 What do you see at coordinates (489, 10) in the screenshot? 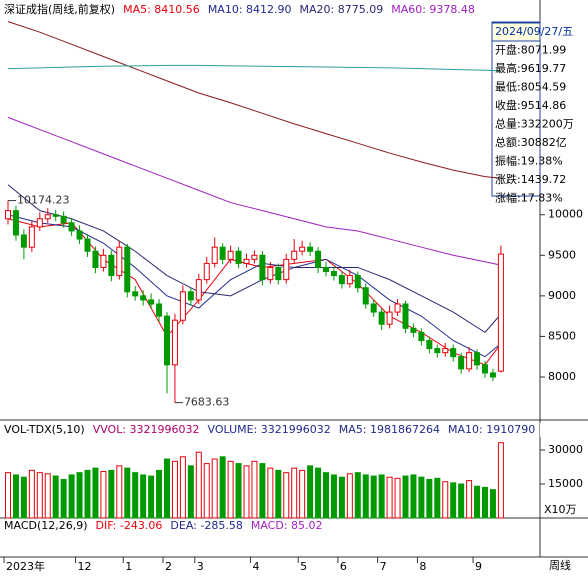
I see `header-mask` at bounding box center [489, 10].